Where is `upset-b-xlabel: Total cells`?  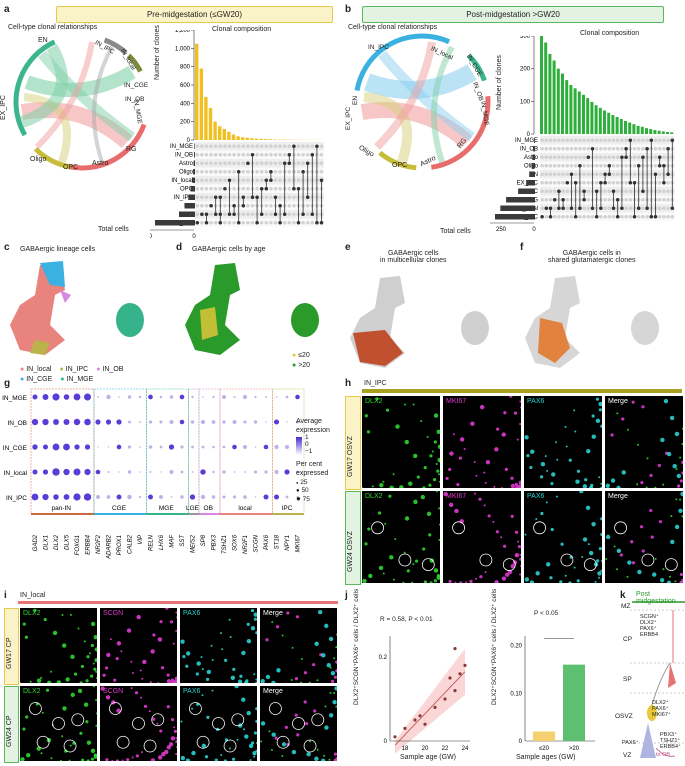
upset-b-xlabel: Total cells is located at coordinates (455, 231).